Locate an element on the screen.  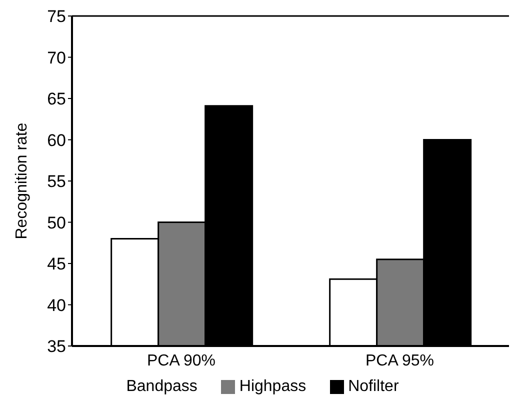
y-tick-label: 65 is located at coordinates (56, 99).